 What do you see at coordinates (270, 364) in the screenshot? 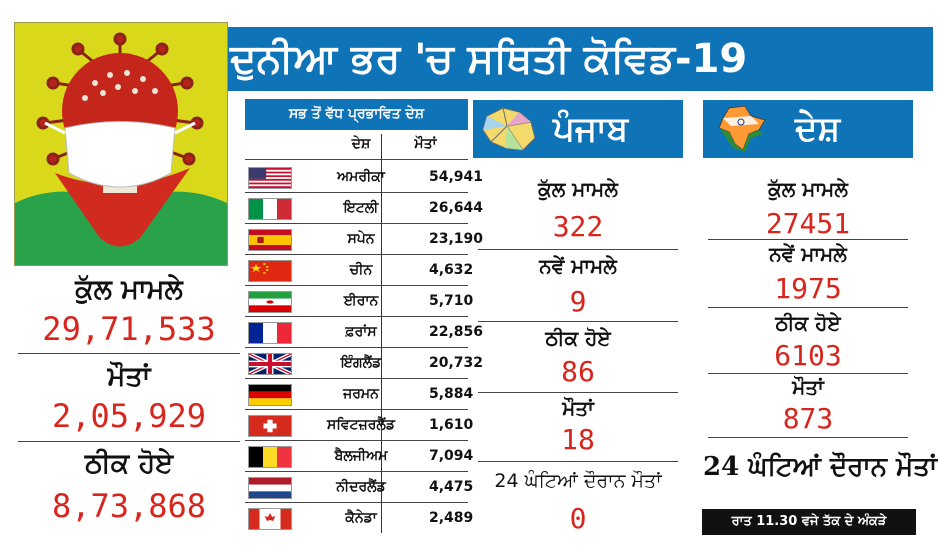
I see `uk-flag-icon` at bounding box center [270, 364].